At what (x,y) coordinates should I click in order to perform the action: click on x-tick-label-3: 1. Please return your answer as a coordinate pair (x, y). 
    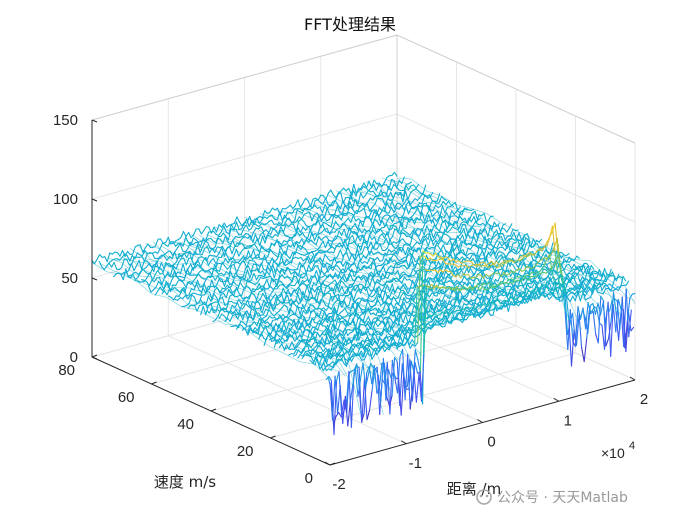
    Looking at the image, I should click on (568, 420).